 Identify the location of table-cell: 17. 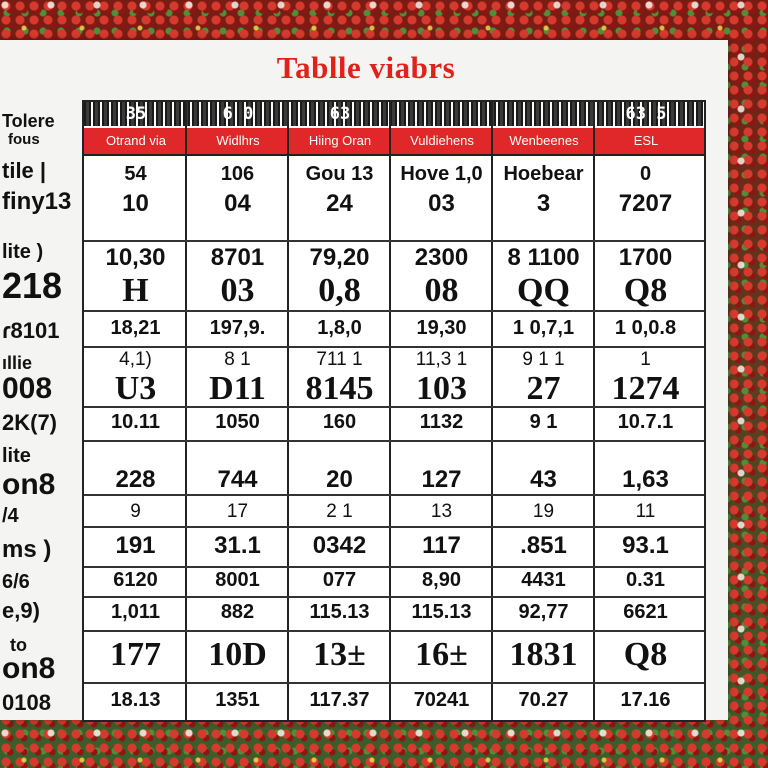
(237, 511).